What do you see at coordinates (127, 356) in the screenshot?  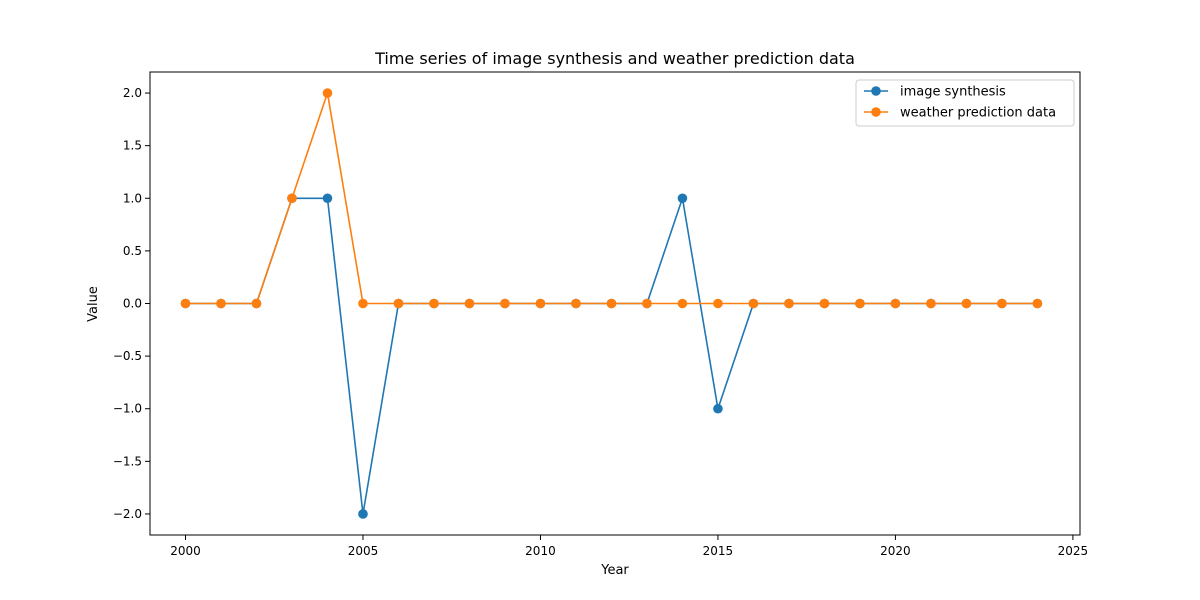 I see `y-tick-label: −0.5` at bounding box center [127, 356].